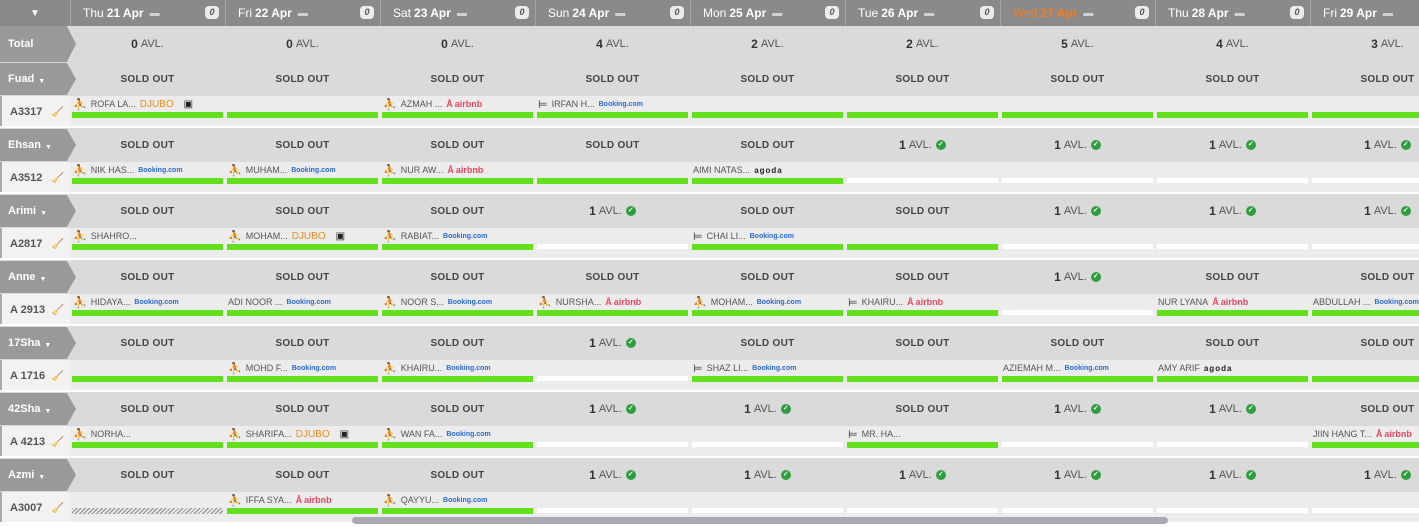 This screenshot has height=527, width=1419. What do you see at coordinates (303, 434) in the screenshot?
I see `booking-item: ⛹ SHARIFA... DJUBO ▣` at bounding box center [303, 434].